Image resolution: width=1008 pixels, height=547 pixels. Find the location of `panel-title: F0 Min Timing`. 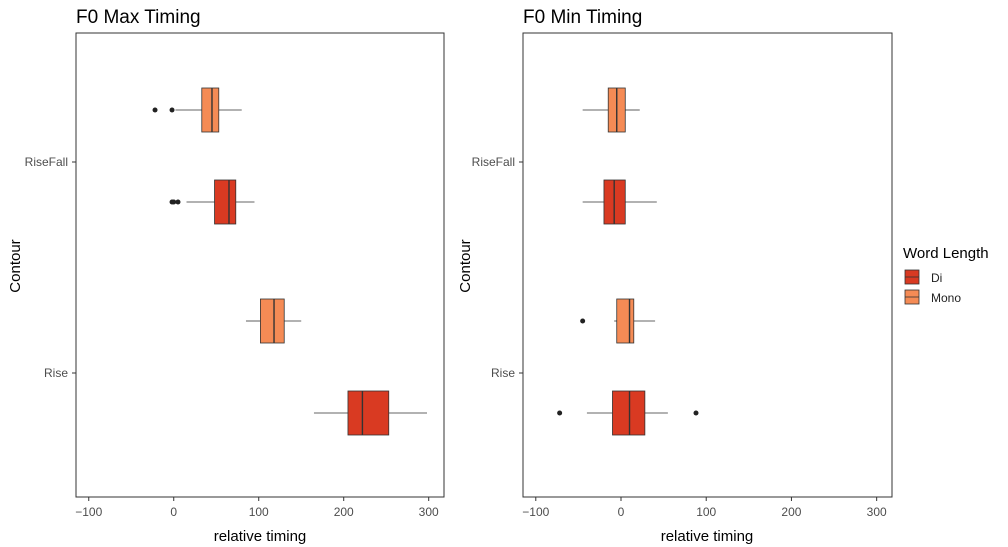

panel-title: F0 Min Timing is located at coordinates (582, 17).